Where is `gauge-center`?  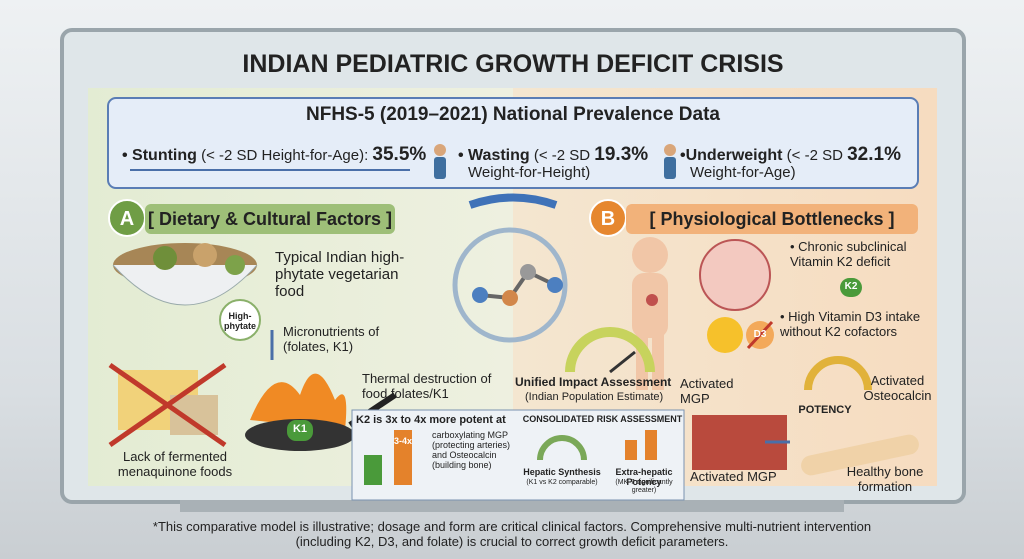 gauge-center is located at coordinates (610, 350).